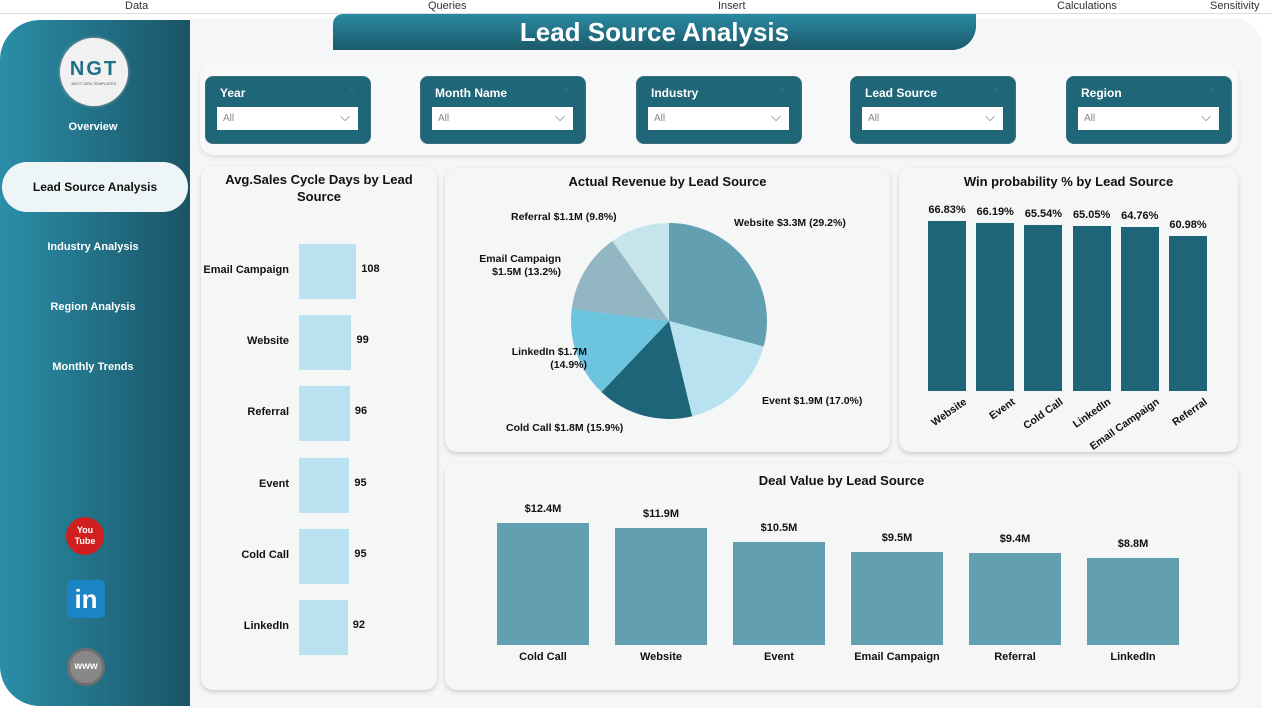 The width and height of the screenshot is (1272, 720). I want to click on logo-text: NGT, so click(94, 69).